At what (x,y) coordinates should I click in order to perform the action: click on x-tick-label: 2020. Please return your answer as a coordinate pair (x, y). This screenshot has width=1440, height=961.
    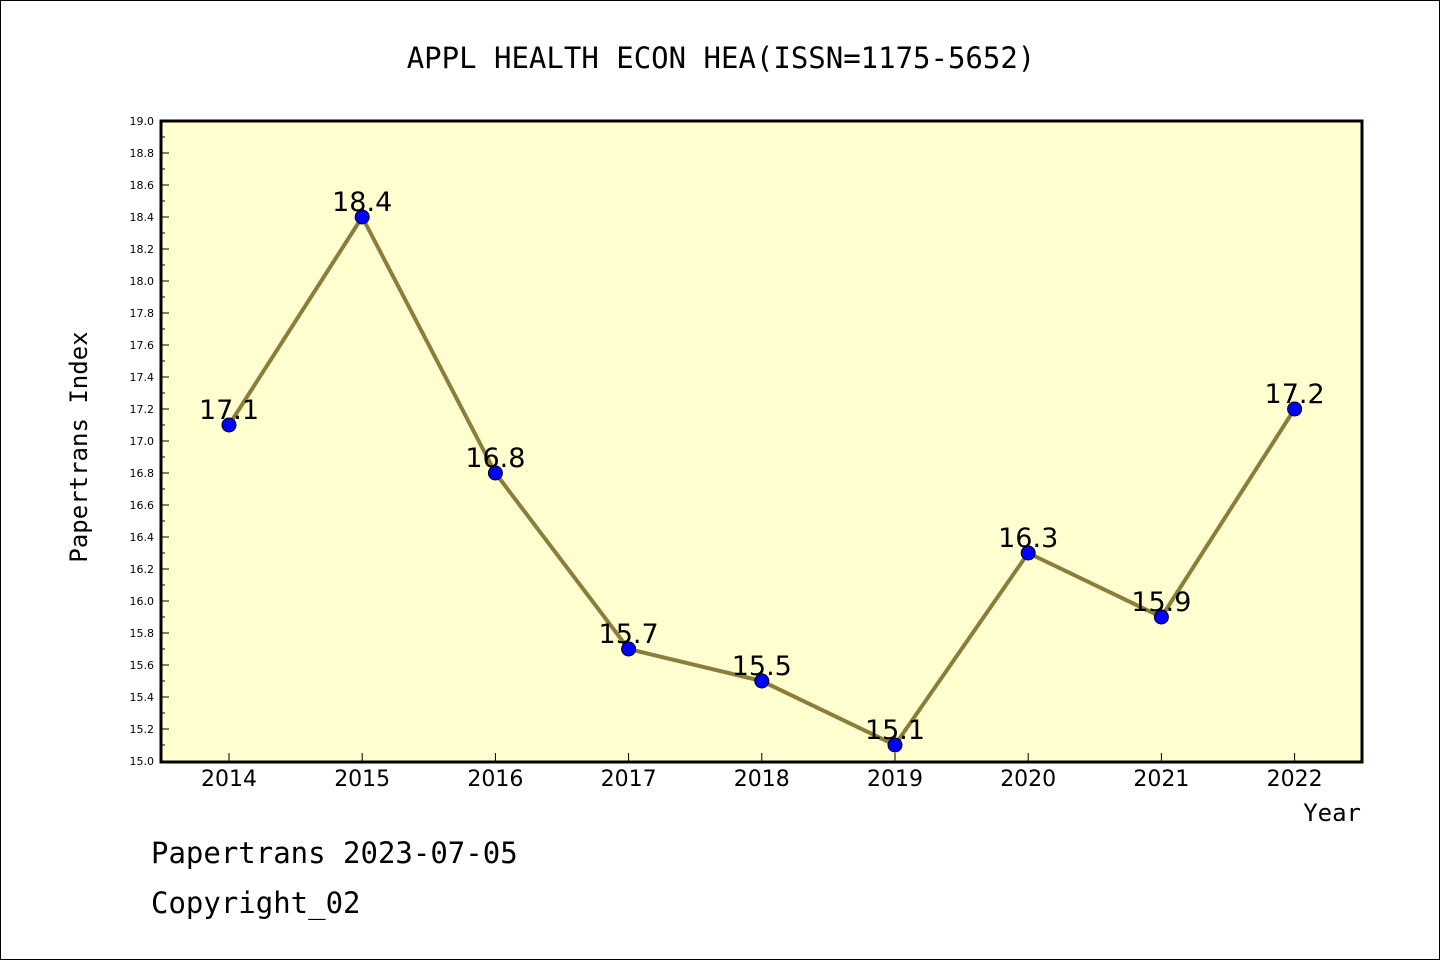
    Looking at the image, I should click on (1028, 779).